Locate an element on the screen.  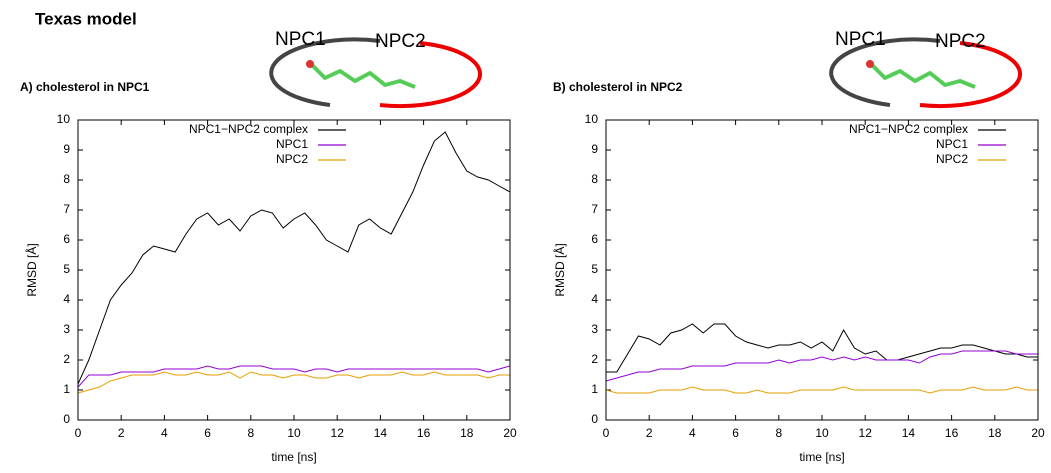
figure-title: Texas model is located at coordinates (86, 18).